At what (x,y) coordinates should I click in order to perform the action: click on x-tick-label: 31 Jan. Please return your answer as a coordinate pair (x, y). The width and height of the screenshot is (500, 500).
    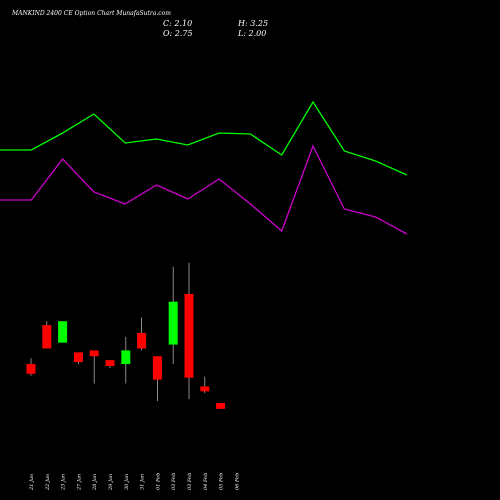
    Looking at the image, I should click on (143, 482).